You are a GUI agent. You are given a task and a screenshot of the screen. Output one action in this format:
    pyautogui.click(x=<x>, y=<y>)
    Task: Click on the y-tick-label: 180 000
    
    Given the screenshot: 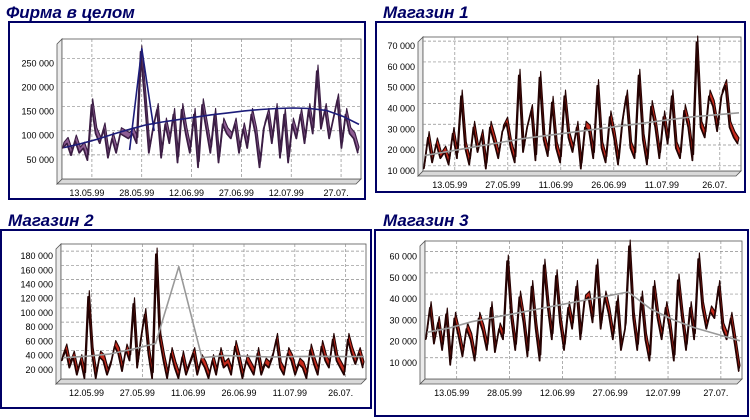 What is the action you would take?
    pyautogui.click(x=36, y=256)
    